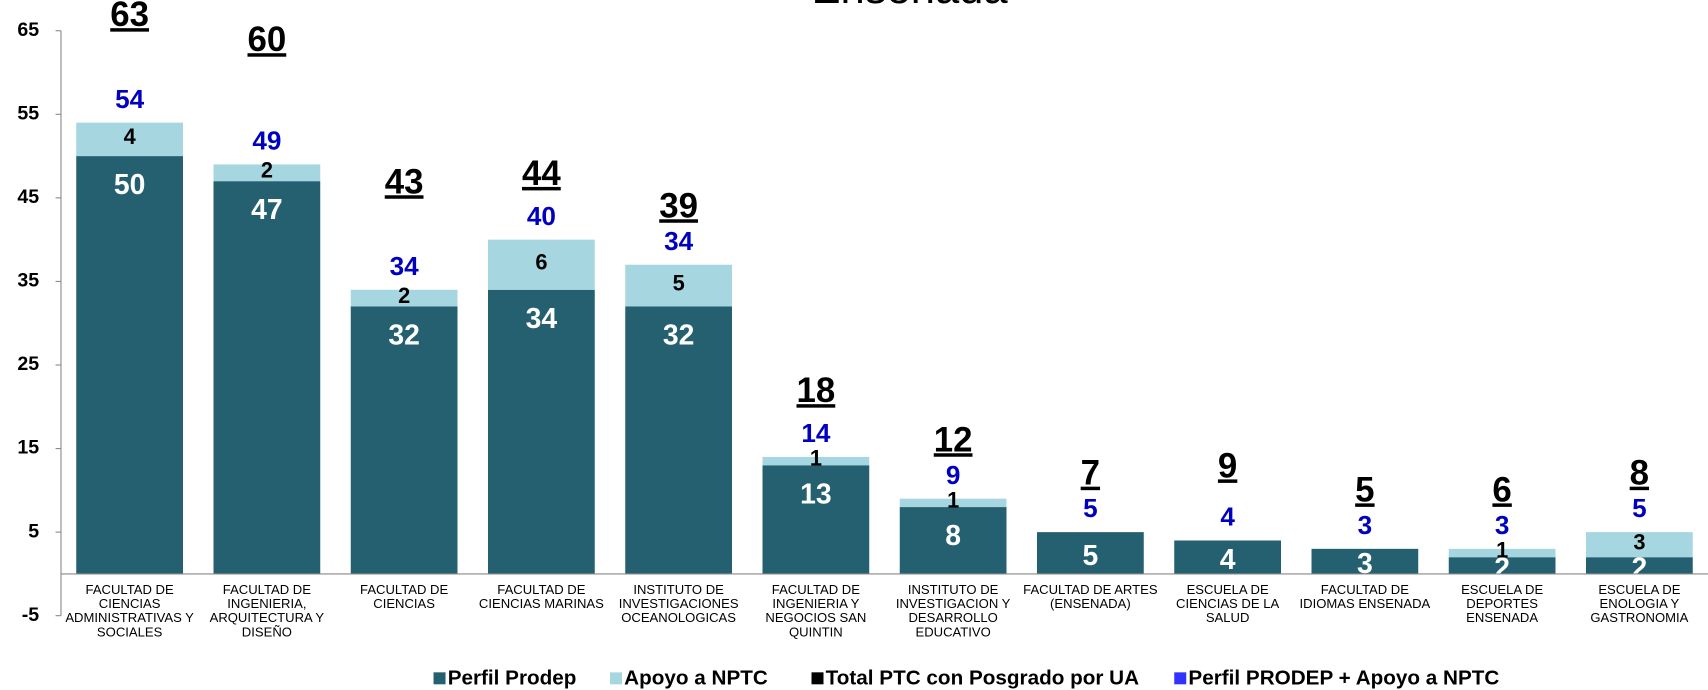  I want to click on y-tick-label: 35, so click(28, 281).